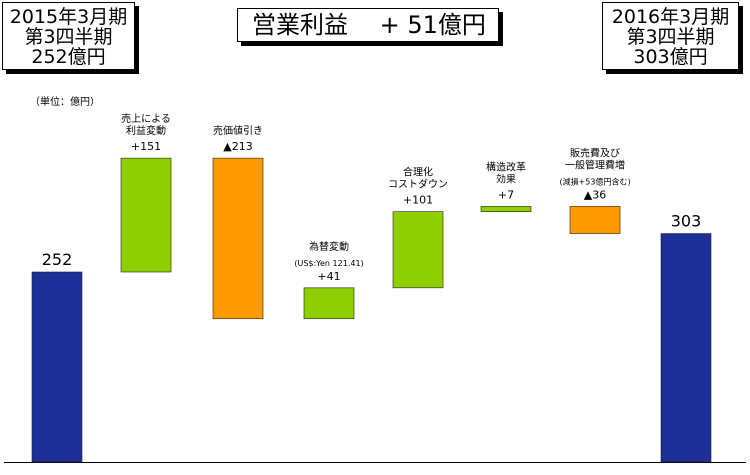  I want to click on start-period-box: 2015年3月期 第3四半期 252億円, so click(68, 36).